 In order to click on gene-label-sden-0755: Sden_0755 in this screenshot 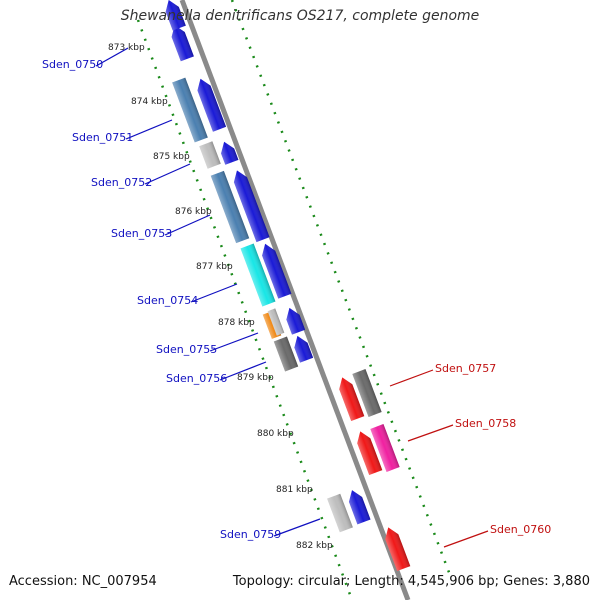, I will do `click(186, 349)`.